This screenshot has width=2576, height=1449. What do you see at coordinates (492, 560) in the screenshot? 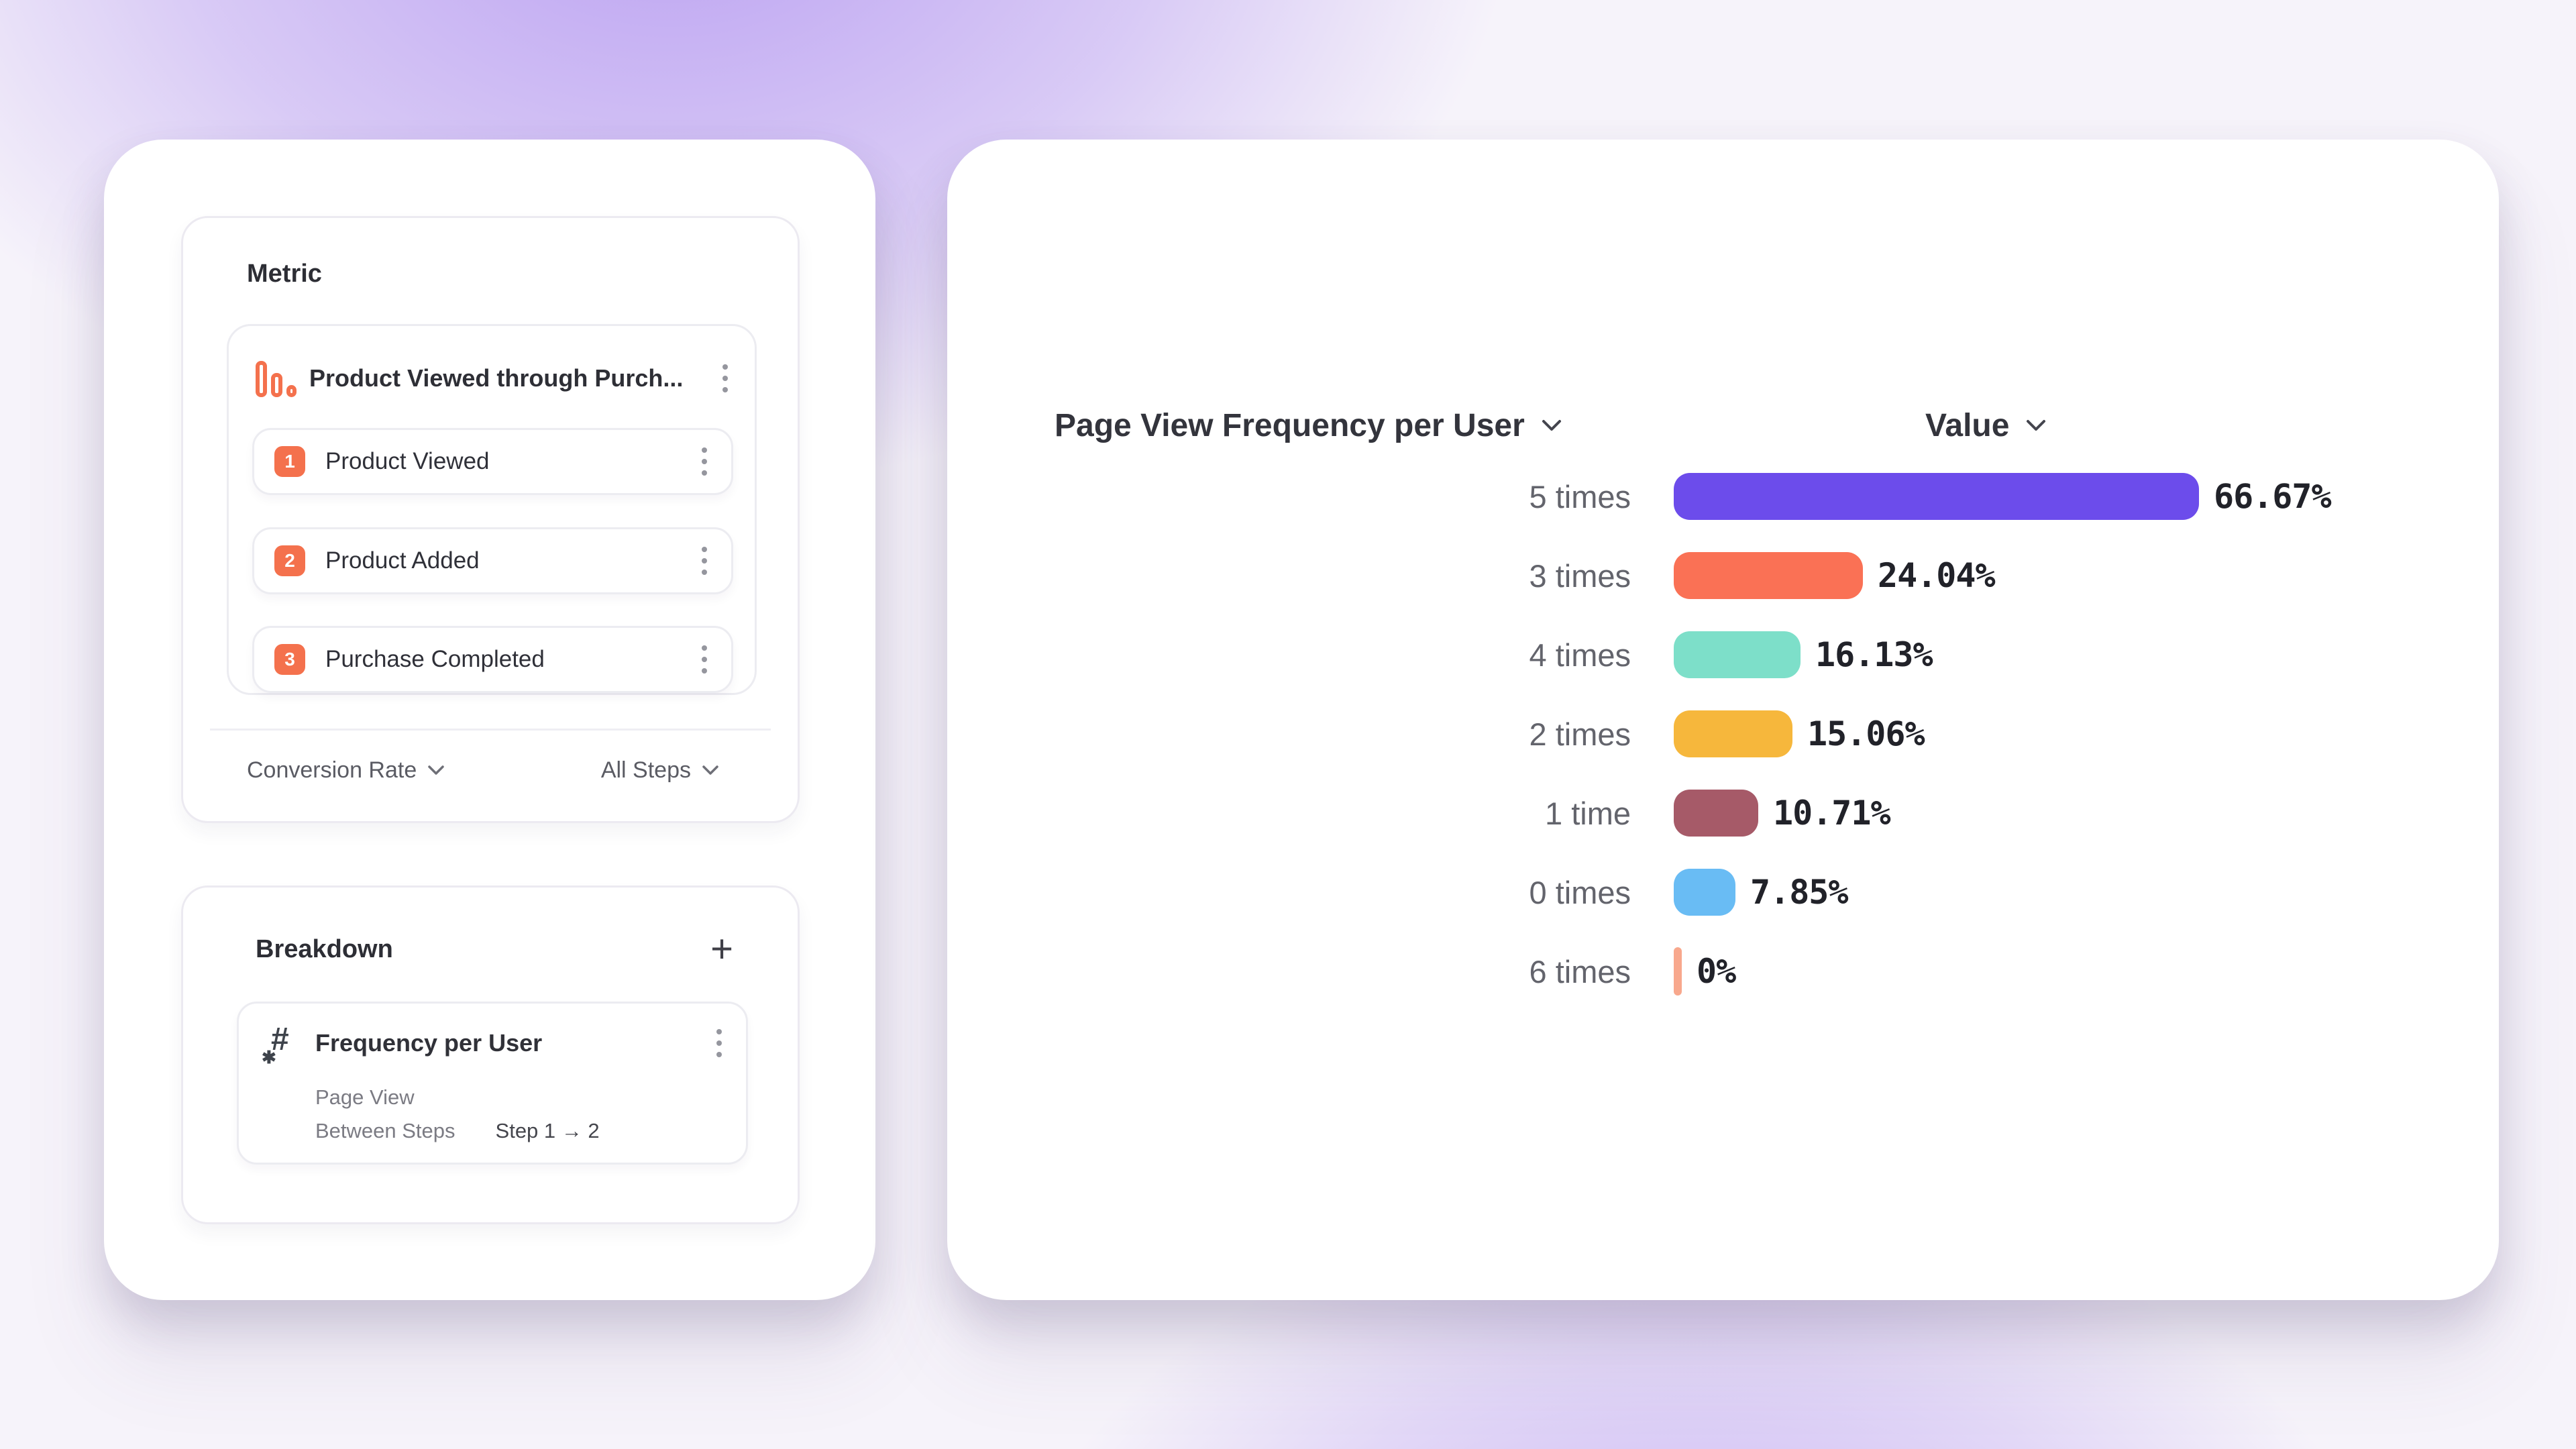
I see `funnel-step-card: 2 Product Added` at bounding box center [492, 560].